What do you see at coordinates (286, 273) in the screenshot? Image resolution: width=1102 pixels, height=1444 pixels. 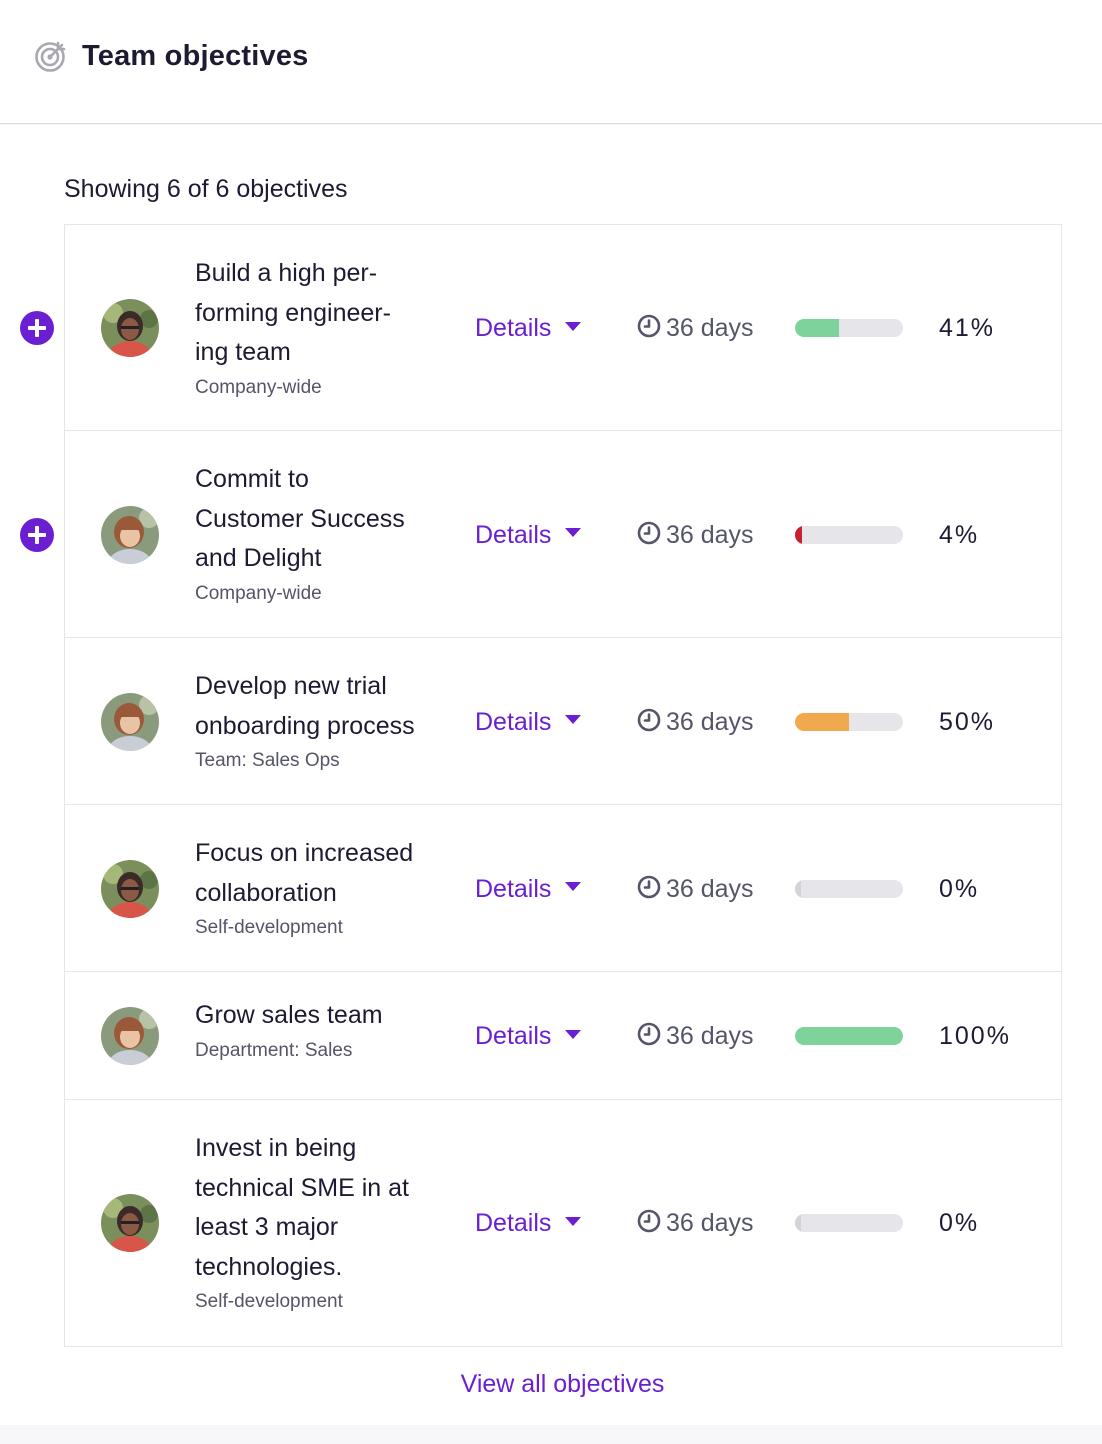 I see `objective-title-line: Build a high per-` at bounding box center [286, 273].